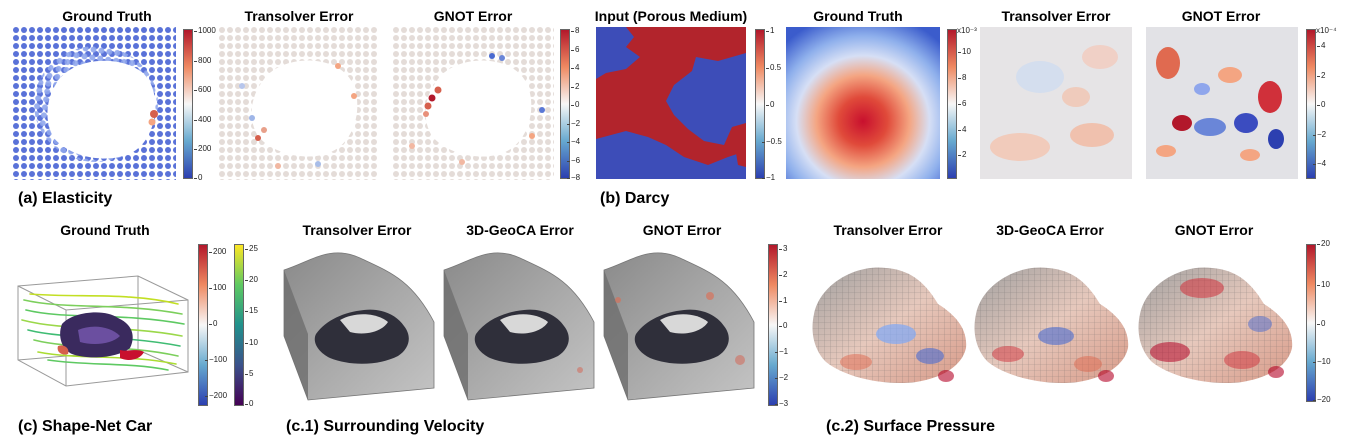 The width and height of the screenshot is (1348, 444). I want to click on darcy-error-tick: 0, so click(1321, 104).